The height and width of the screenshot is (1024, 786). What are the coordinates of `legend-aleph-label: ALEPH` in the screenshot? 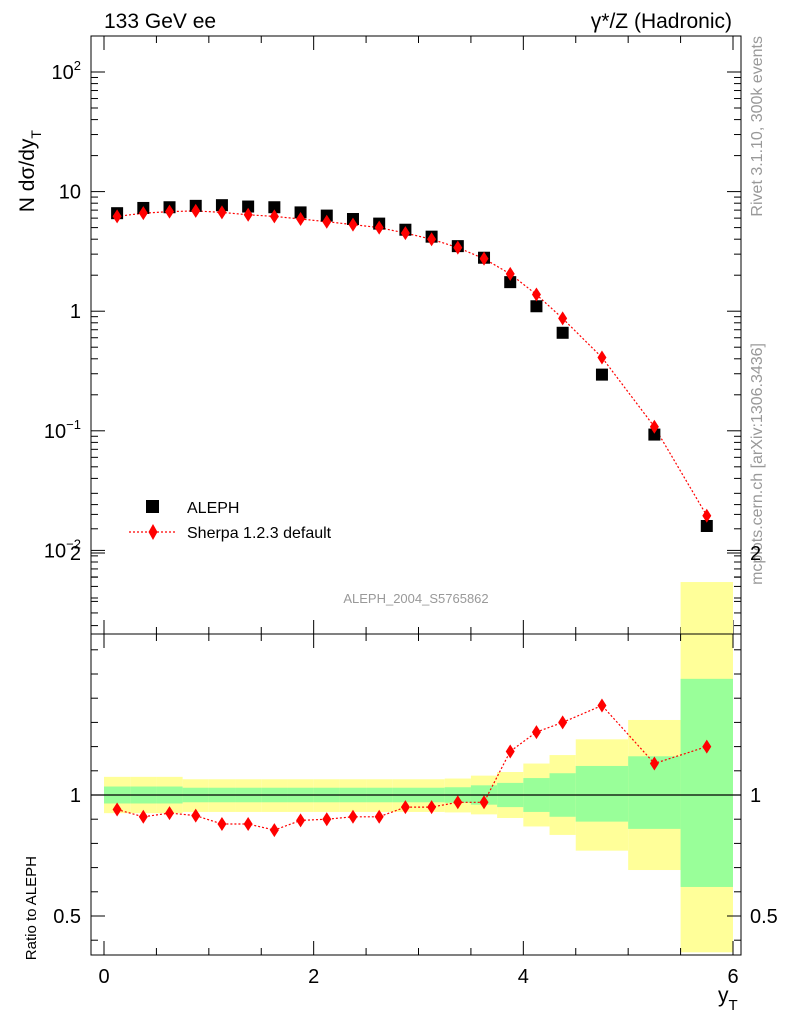 It's located at (213, 508).